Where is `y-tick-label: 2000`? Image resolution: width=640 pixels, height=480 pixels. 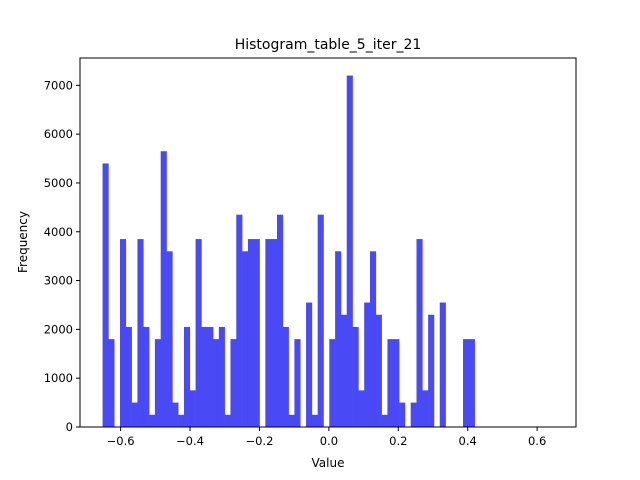 y-tick-label: 2000 is located at coordinates (58, 329).